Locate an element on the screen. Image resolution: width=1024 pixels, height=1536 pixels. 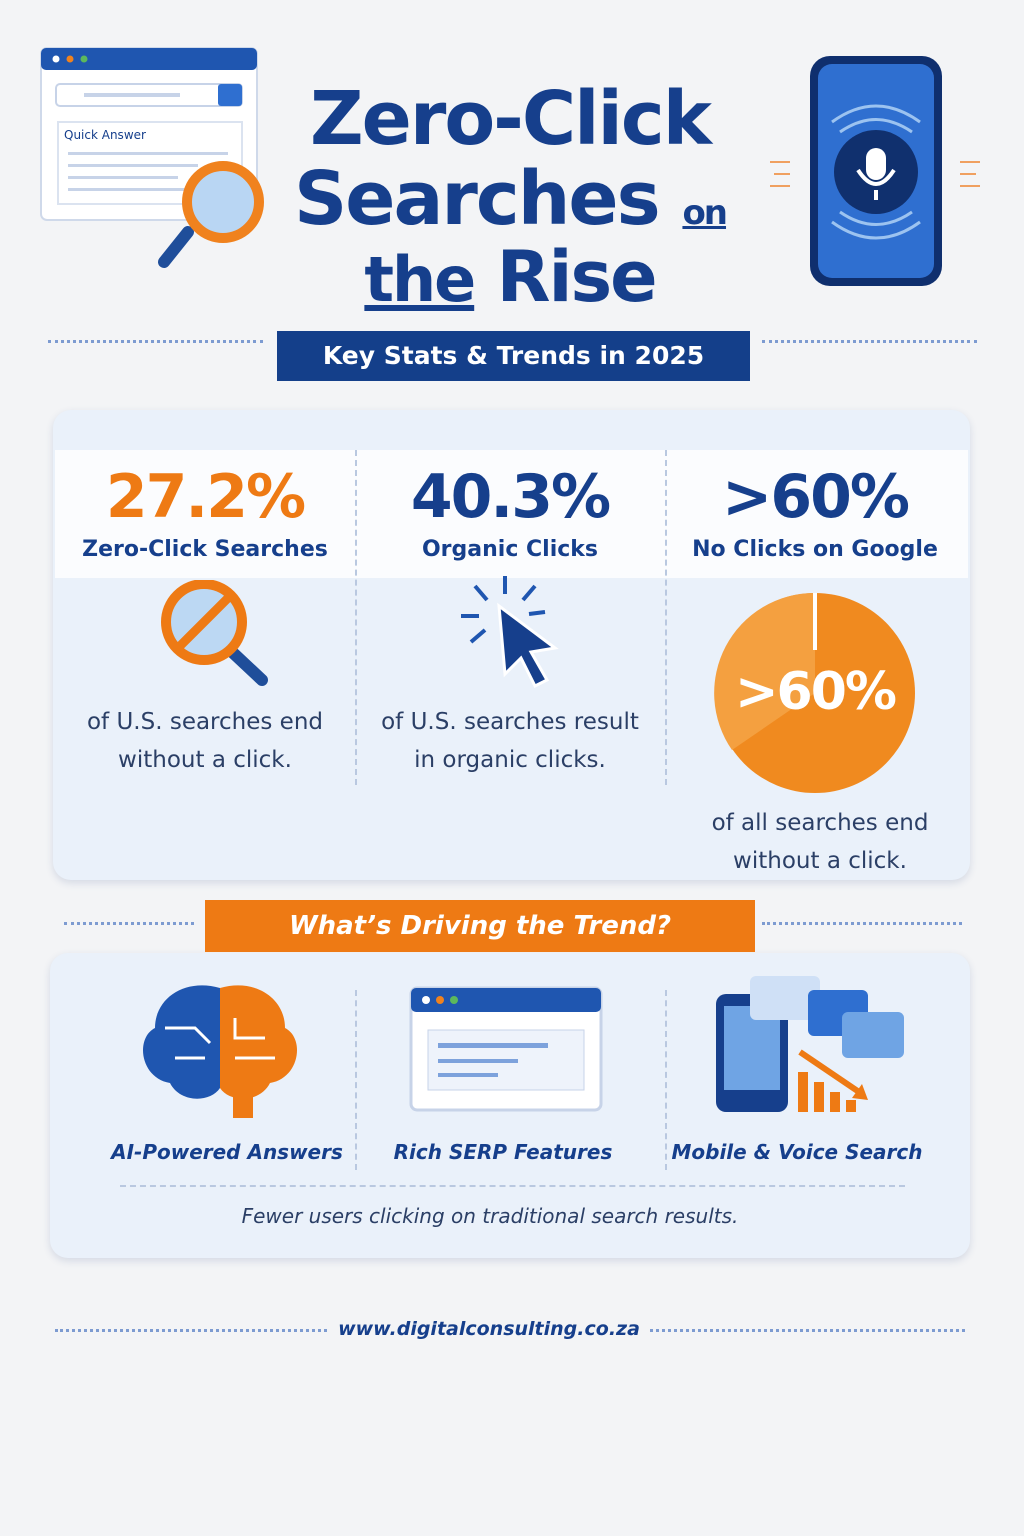
stat-label: No Clicks on Google is located at coordinates (815, 549).